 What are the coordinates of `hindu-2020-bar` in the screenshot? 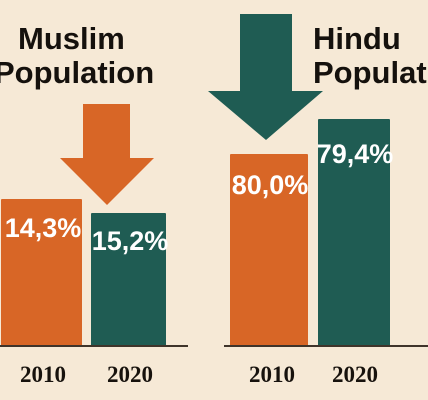 It's located at (354, 232).